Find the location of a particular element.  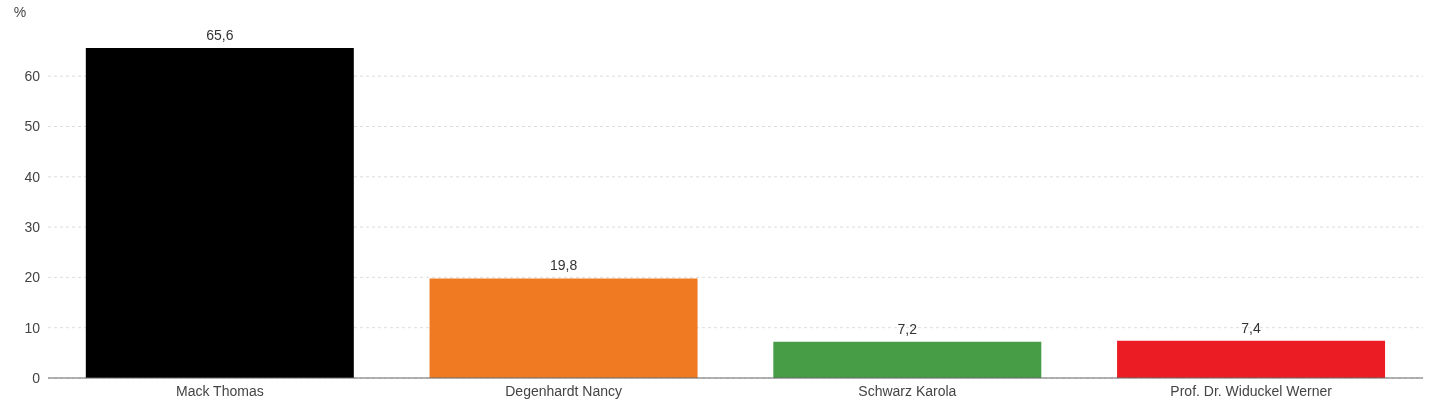

y-tick-label: 30 is located at coordinates (32, 227).